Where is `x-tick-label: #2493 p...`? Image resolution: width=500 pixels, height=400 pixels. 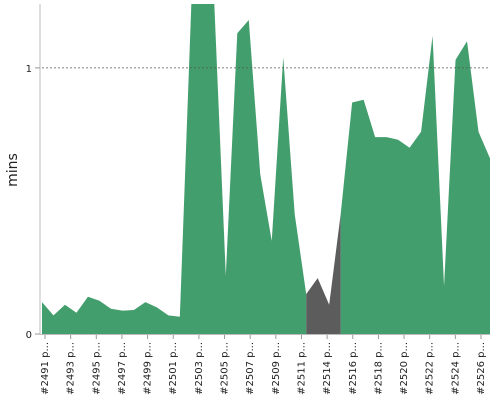
x-tick-label: #2493 p... is located at coordinates (71, 368).